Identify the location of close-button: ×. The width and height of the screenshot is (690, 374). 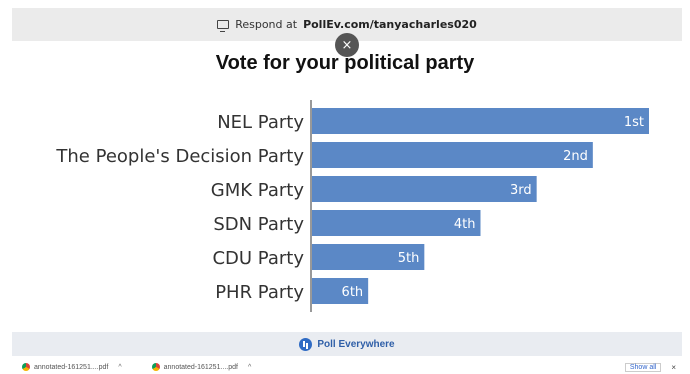
(347, 45).